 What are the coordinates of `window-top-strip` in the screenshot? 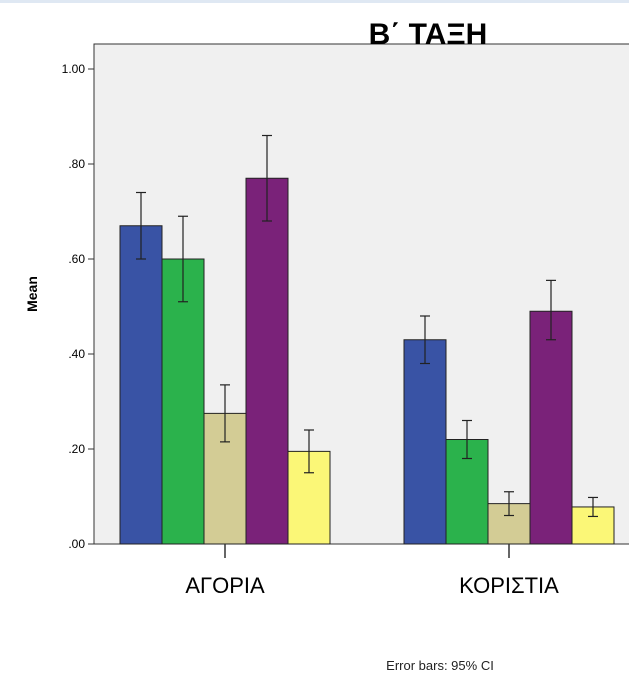 It's located at (314, 1).